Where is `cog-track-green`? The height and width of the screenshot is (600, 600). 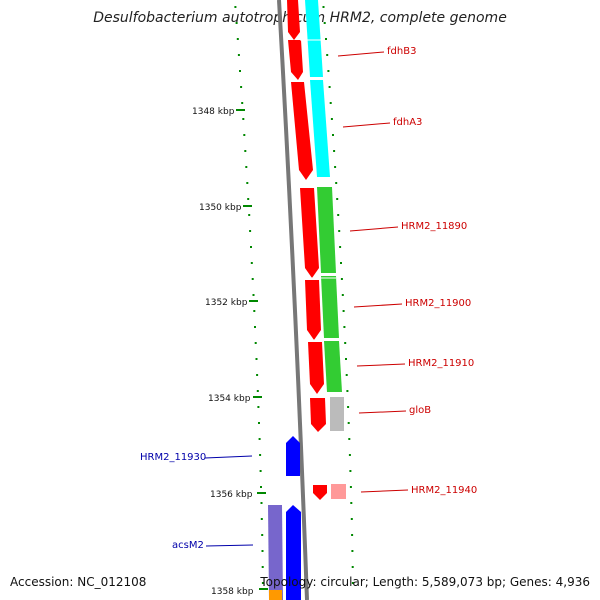
cog-track-green is located at coordinates (329, 289).